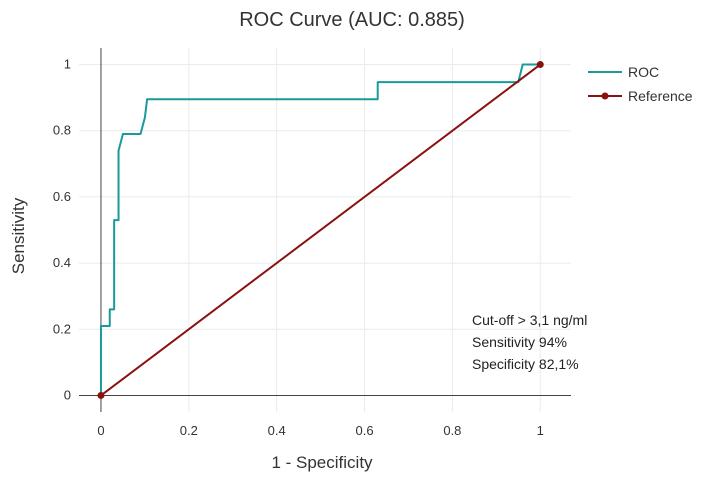 The width and height of the screenshot is (709, 478). What do you see at coordinates (62, 130) in the screenshot?
I see `y-tick-label: 0.8` at bounding box center [62, 130].